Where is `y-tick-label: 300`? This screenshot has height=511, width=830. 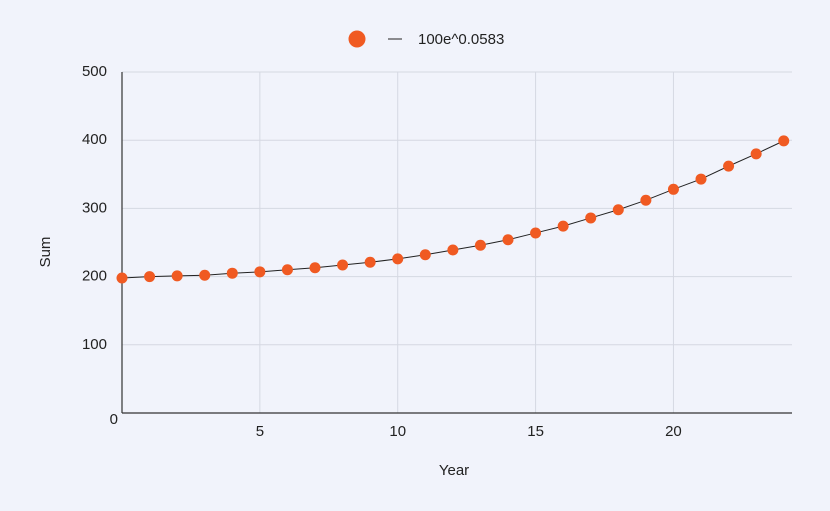
y-tick-label: 300 is located at coordinates (94, 207).